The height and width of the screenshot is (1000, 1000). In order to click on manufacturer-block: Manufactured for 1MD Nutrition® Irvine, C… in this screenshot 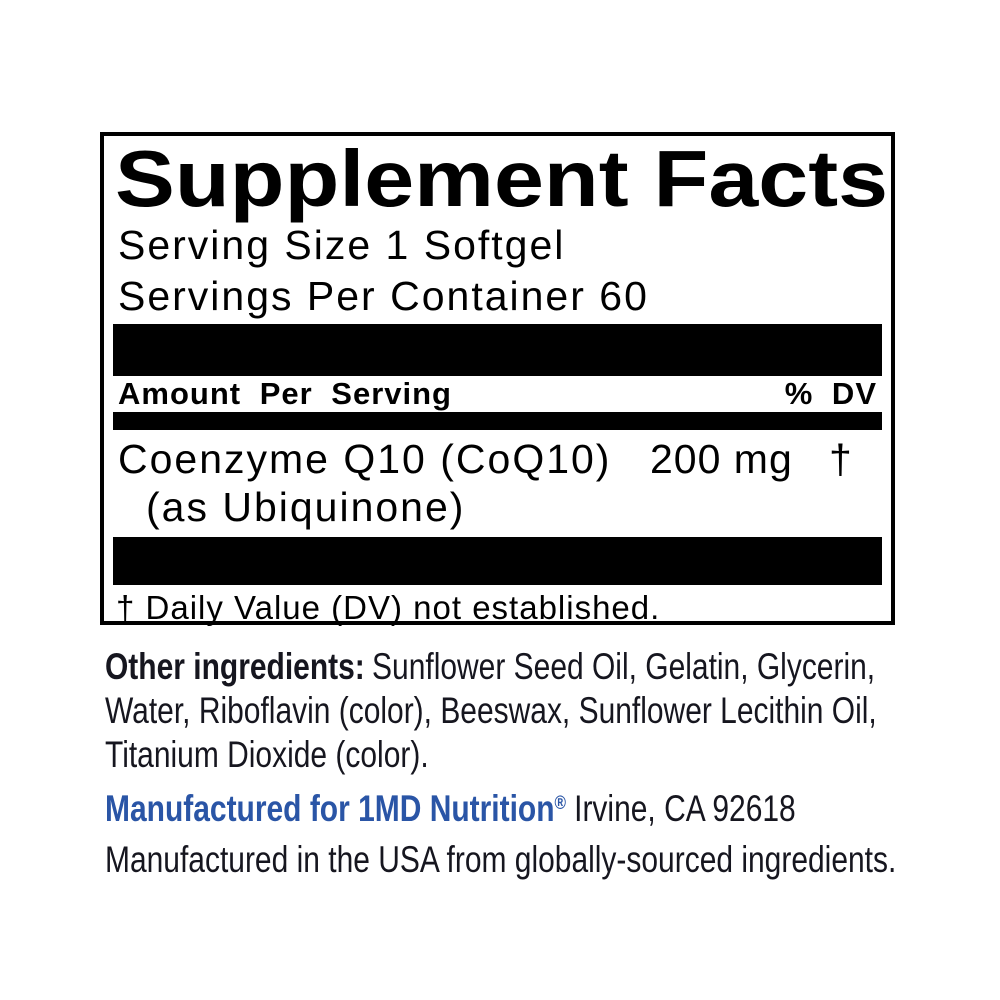, I will do `click(500, 834)`.